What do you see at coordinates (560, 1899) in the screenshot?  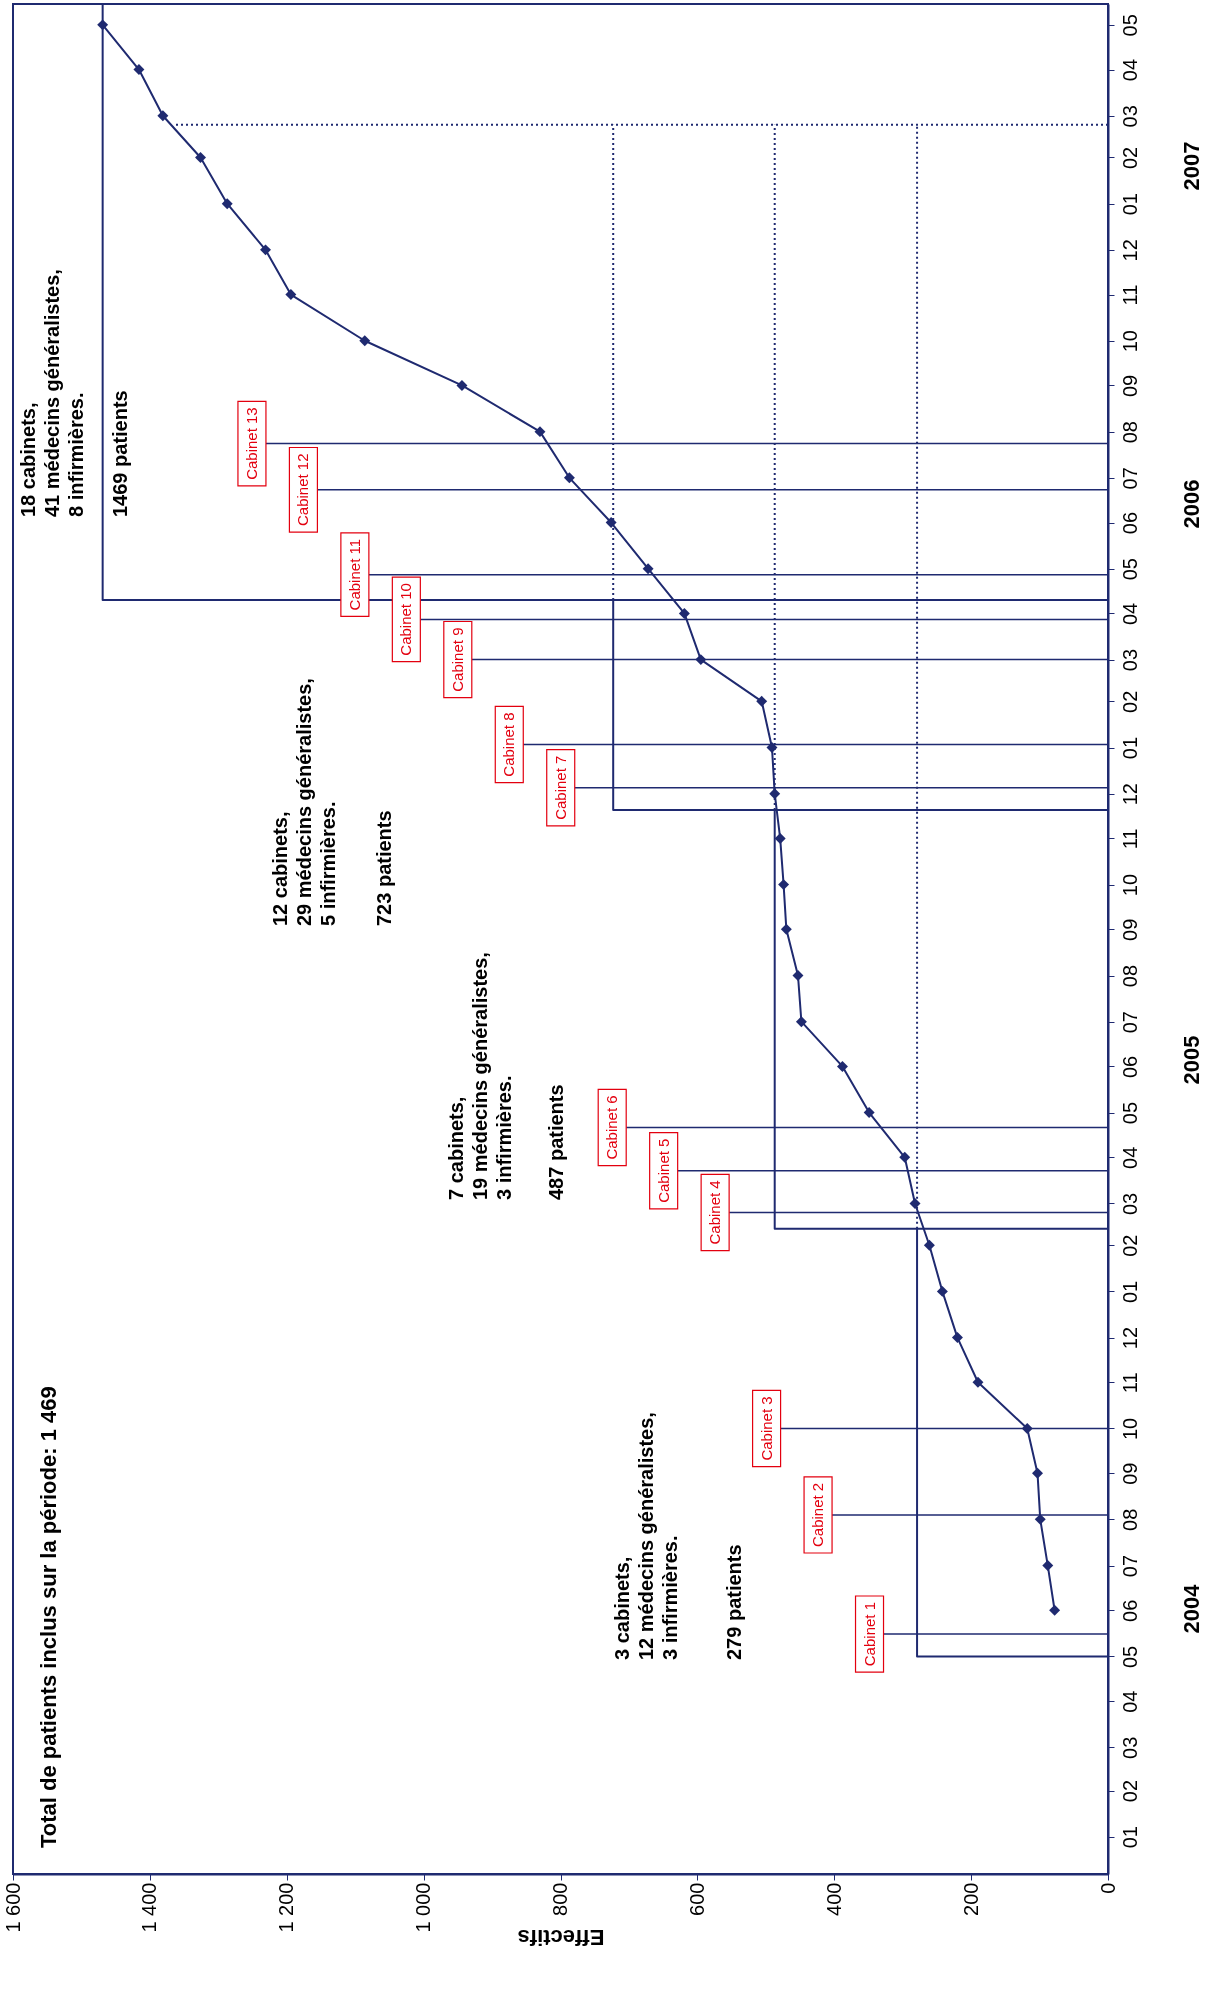 I see `x-tick-label: 800` at bounding box center [560, 1899].